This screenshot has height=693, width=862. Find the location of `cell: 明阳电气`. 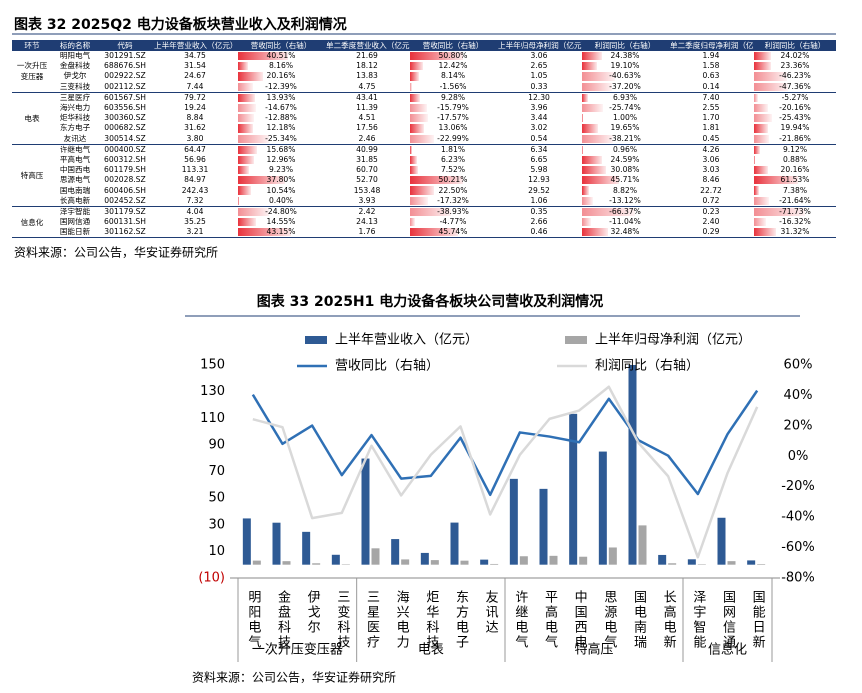

cell: 明阳电气 is located at coordinates (75, 56).